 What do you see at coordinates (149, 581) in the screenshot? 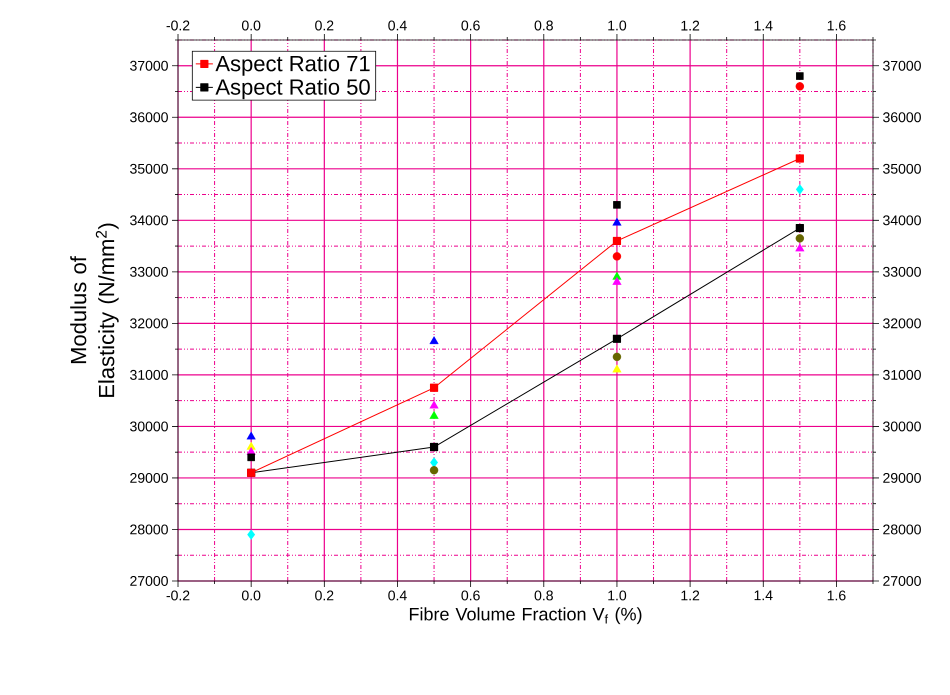
I see `y-tick-label: 27000` at bounding box center [149, 581].